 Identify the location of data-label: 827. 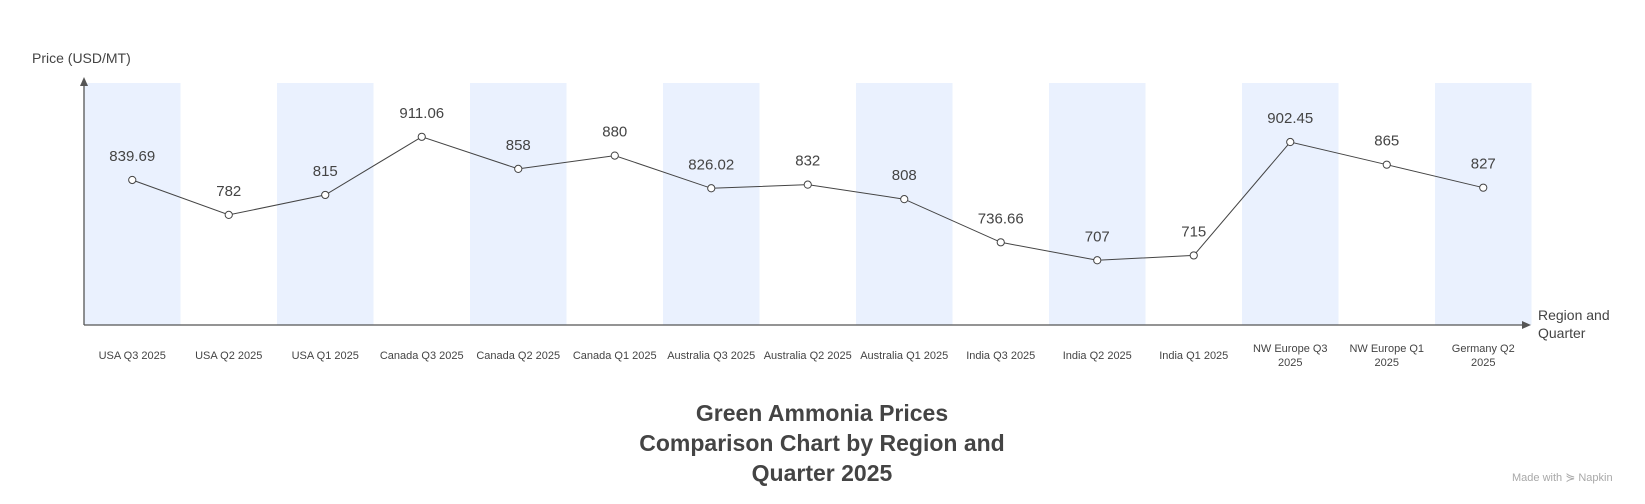
(1483, 164).